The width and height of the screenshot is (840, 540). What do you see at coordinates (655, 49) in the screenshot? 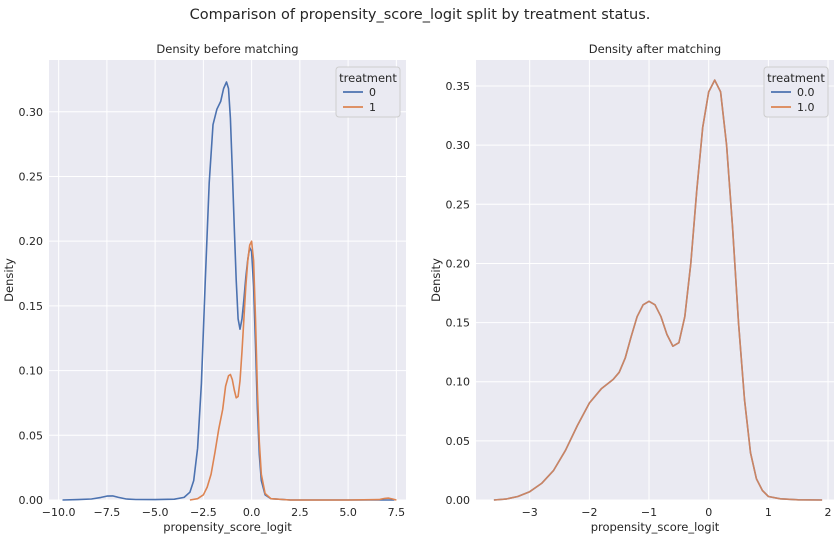
I see `panel-title: Density after matching` at bounding box center [655, 49].